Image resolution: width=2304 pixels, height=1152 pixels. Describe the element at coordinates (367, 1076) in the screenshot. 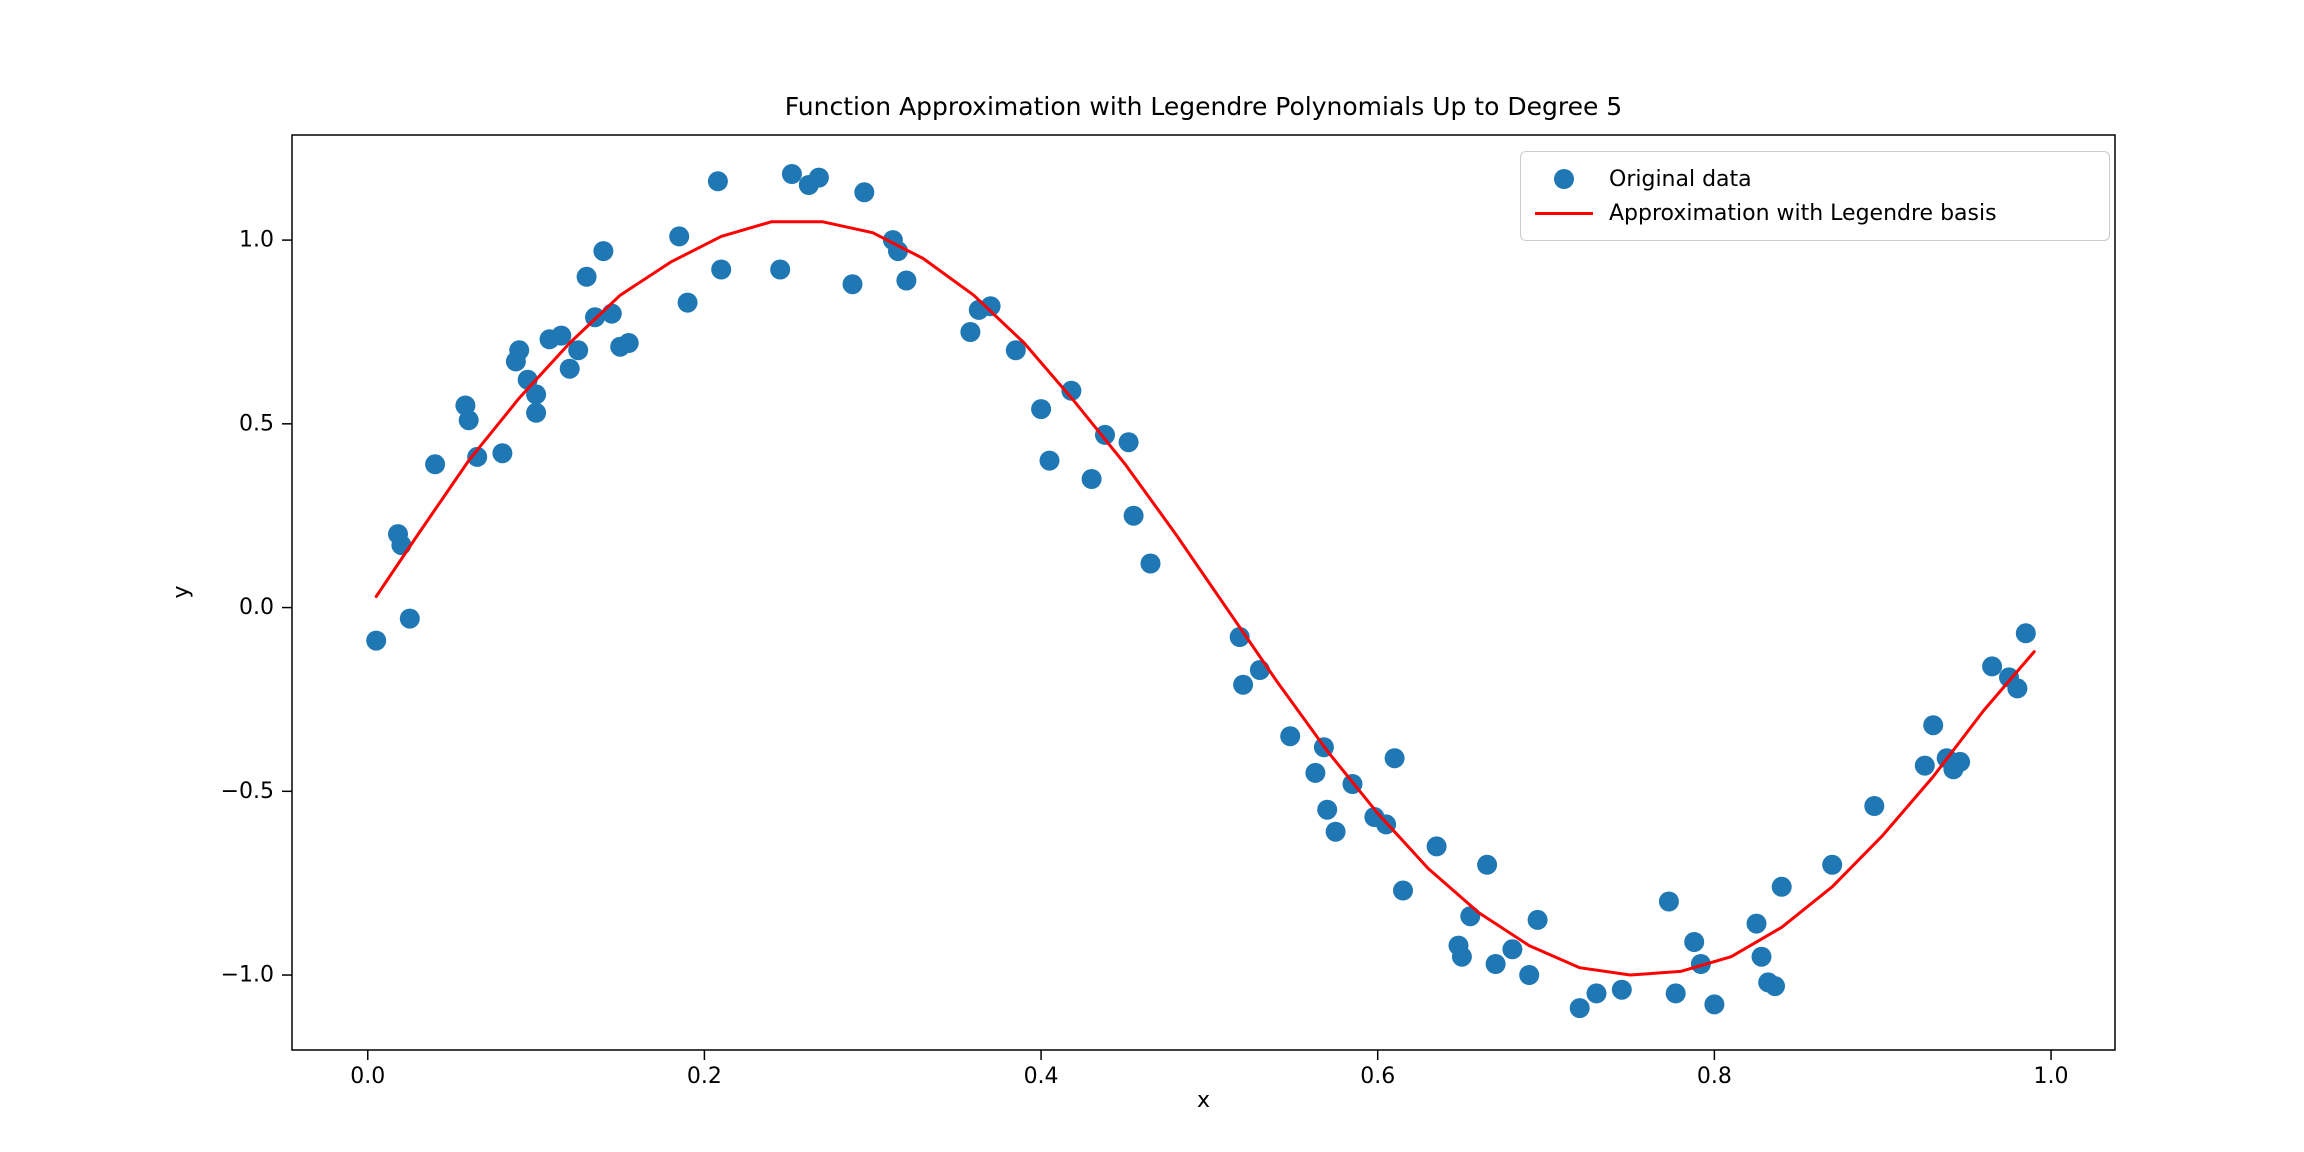

I see `x-tick-label: 0.0` at that location.